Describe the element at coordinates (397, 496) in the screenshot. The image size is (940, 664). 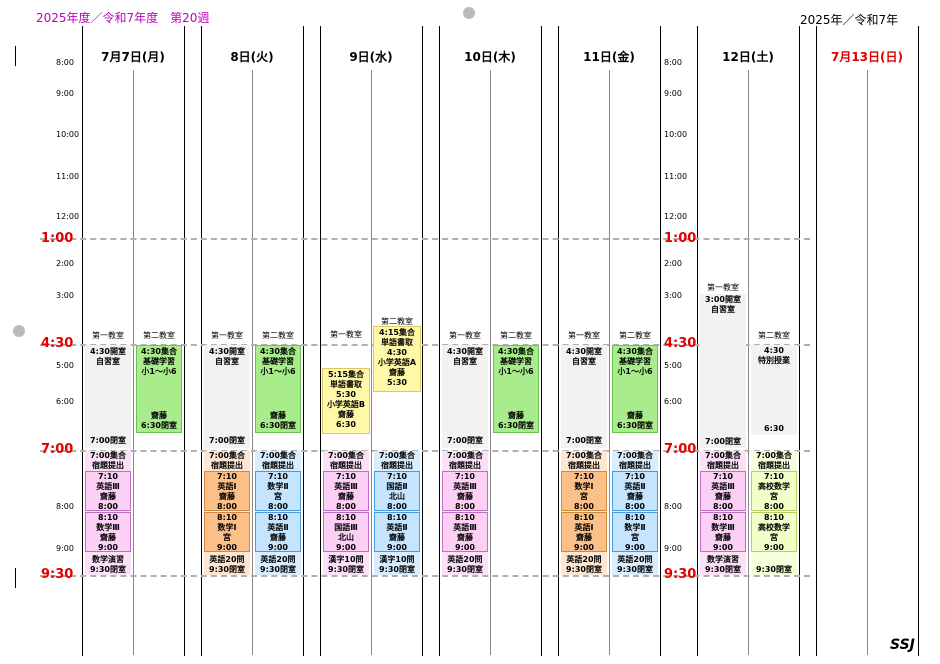
I see `block-line: 北山` at that location.